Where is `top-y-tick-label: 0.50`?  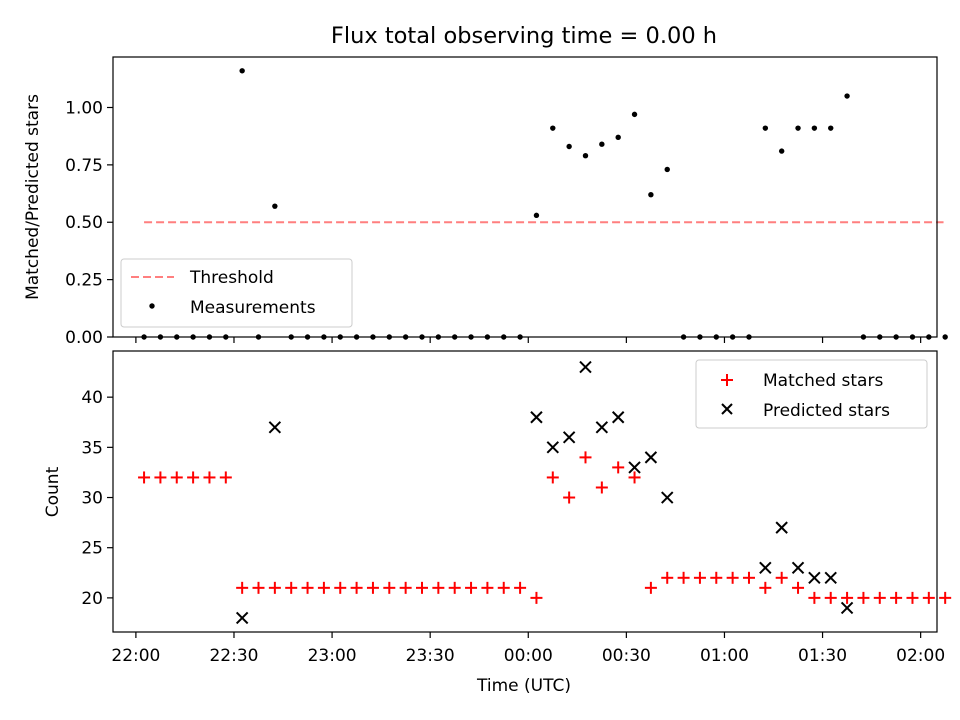
top-y-tick-label: 0.50 is located at coordinates (84, 223).